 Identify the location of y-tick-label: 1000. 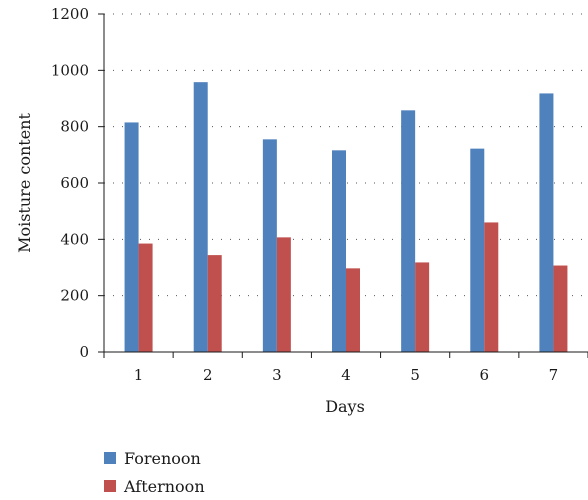
(70, 70).